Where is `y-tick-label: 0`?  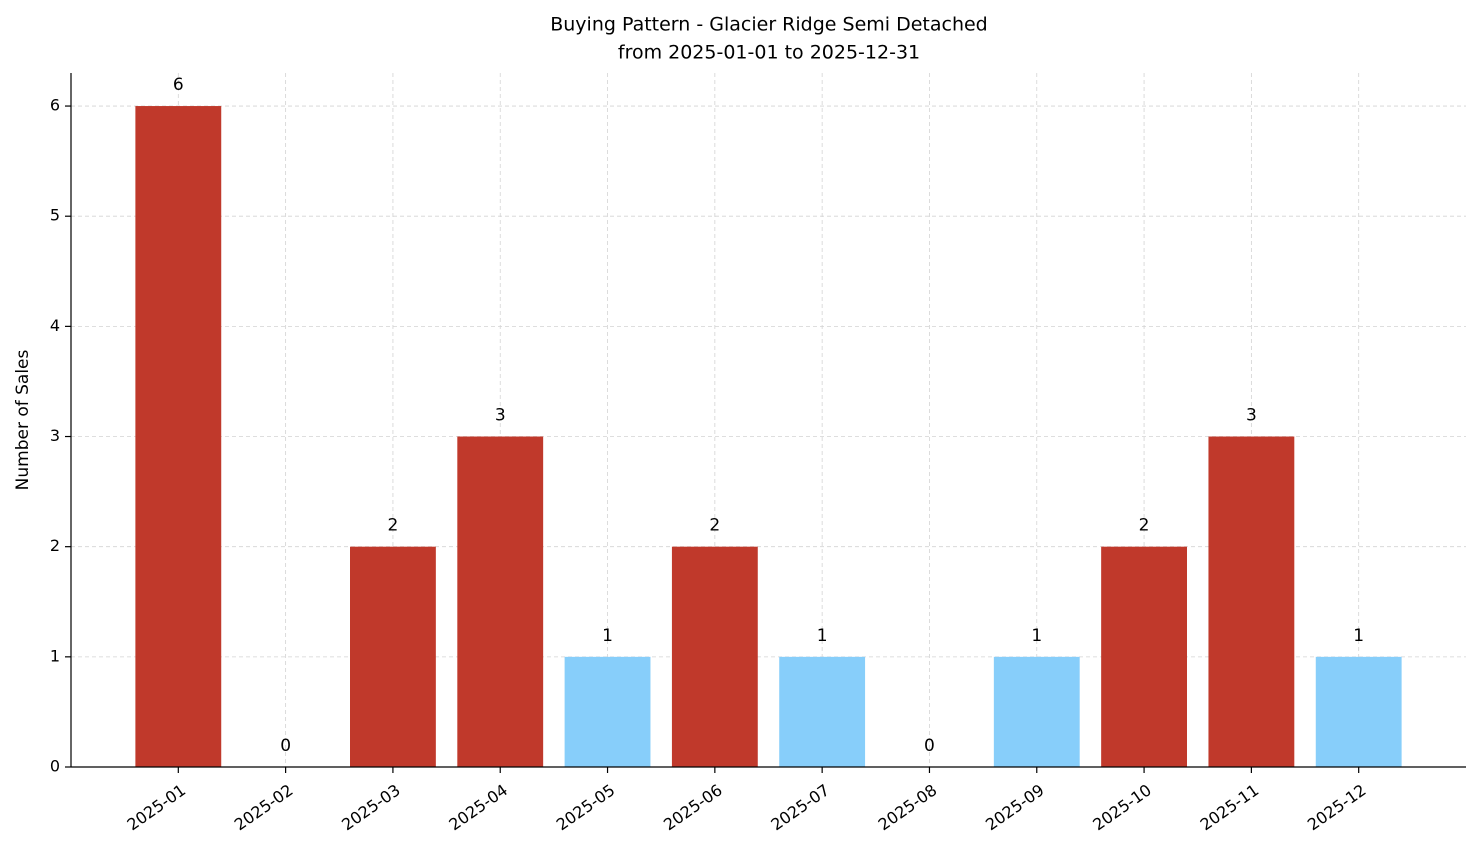 y-tick-label: 0 is located at coordinates (55, 766).